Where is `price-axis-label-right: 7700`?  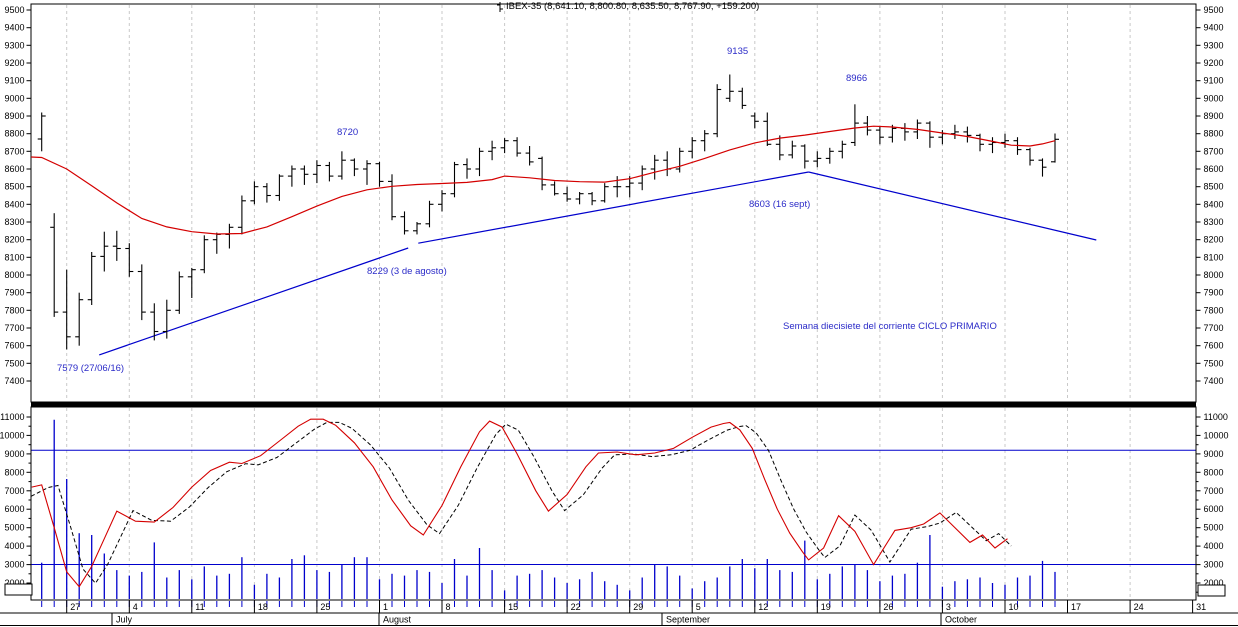 price-axis-label-right: 7700 is located at coordinates (1214, 328).